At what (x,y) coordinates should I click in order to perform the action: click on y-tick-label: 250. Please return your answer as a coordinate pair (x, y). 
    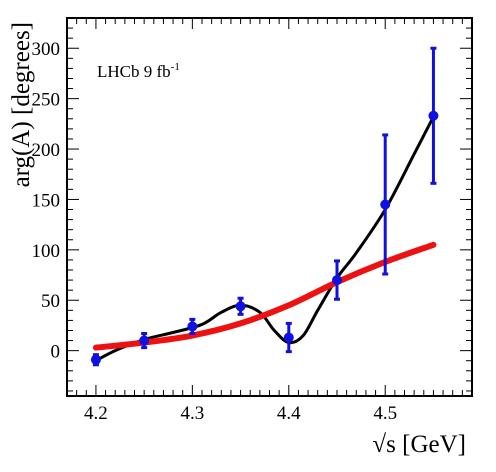
    Looking at the image, I should click on (46, 100).